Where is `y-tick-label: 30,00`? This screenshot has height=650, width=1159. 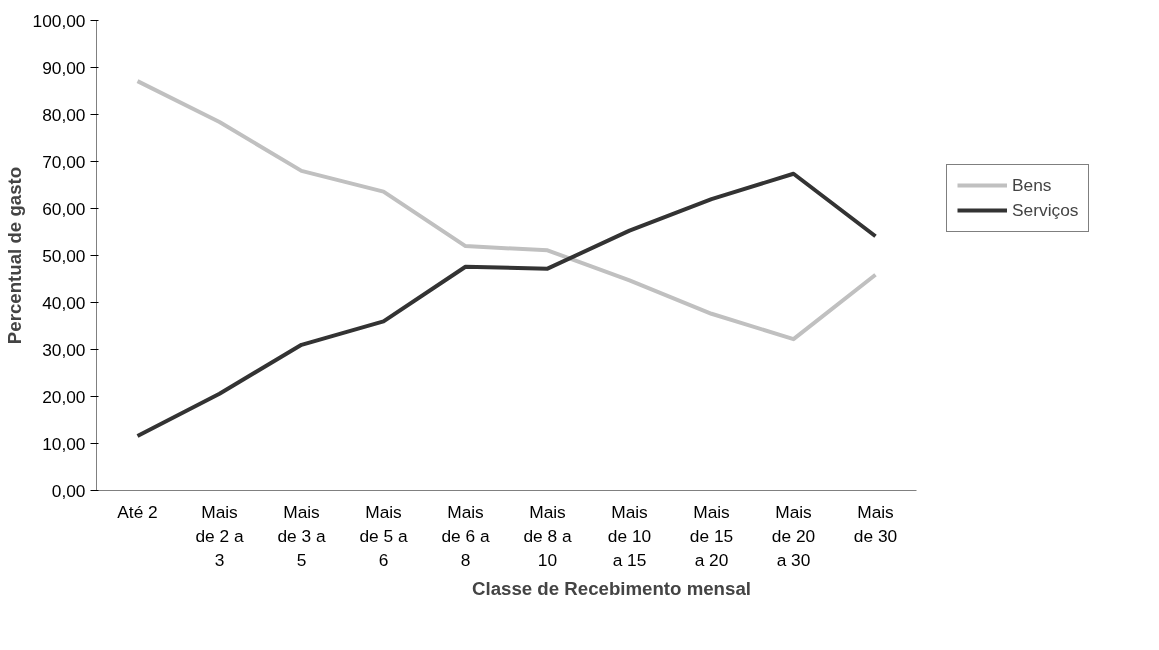 y-tick-label: 30,00 is located at coordinates (64, 349).